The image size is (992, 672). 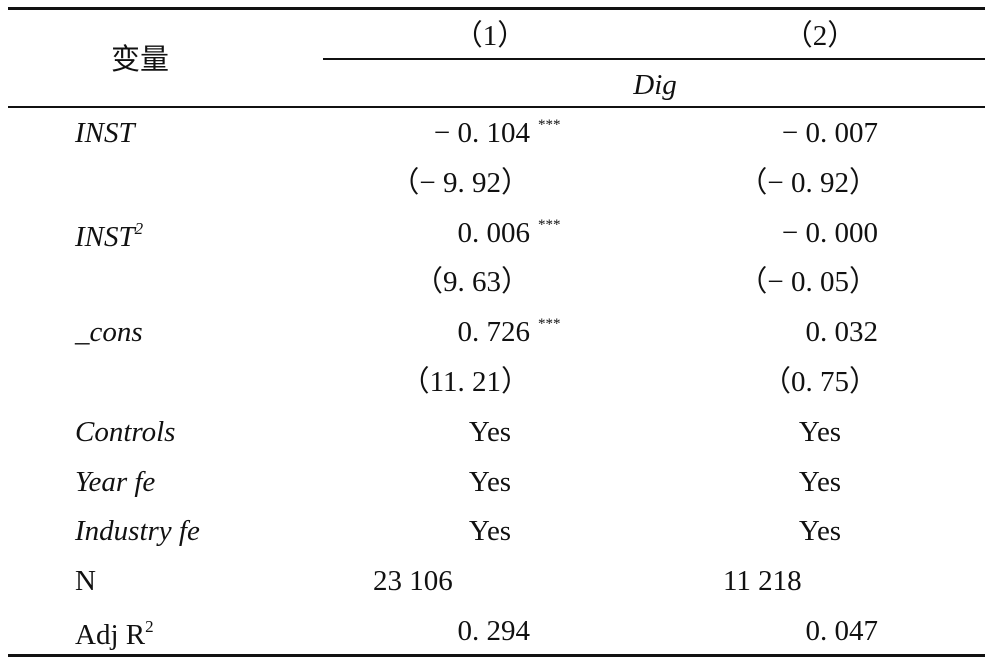 I want to click on cell: − 0. 000, so click(x=830, y=233).